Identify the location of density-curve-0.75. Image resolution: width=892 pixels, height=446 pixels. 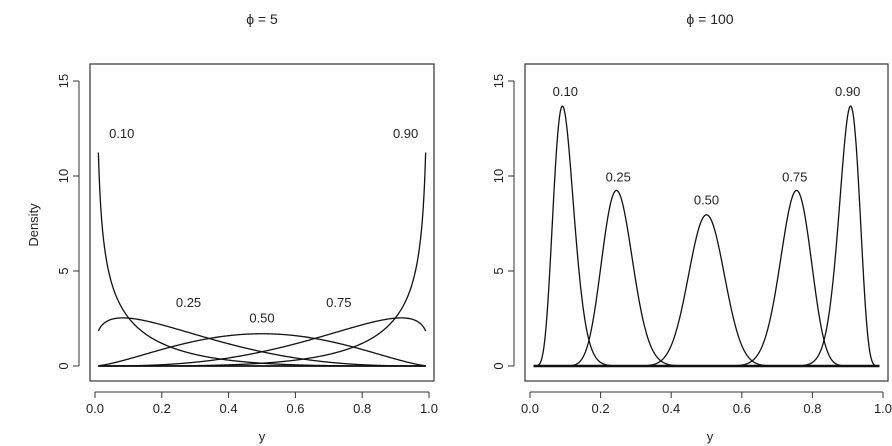
(262, 342).